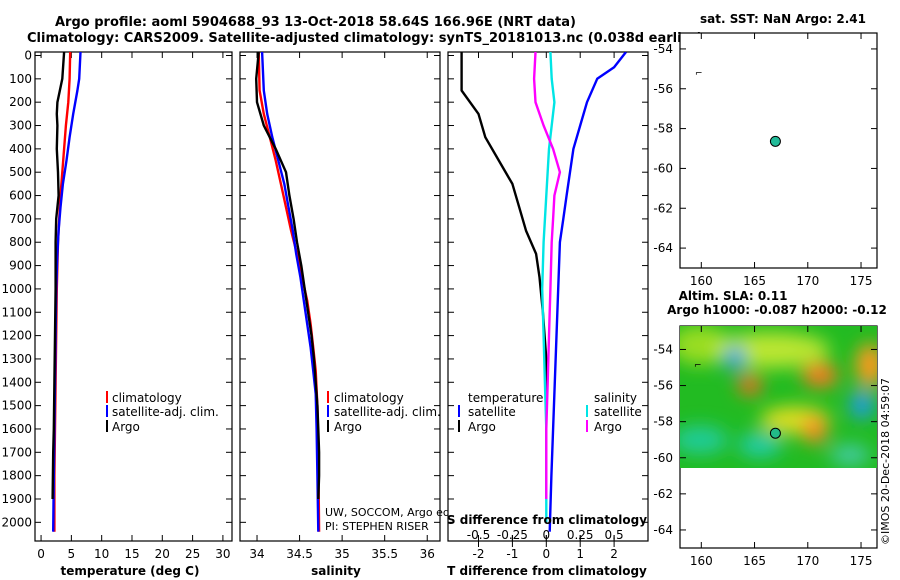  What do you see at coordinates (427, 554) in the screenshot?
I see `x-tick-label: 36` at bounding box center [427, 554].